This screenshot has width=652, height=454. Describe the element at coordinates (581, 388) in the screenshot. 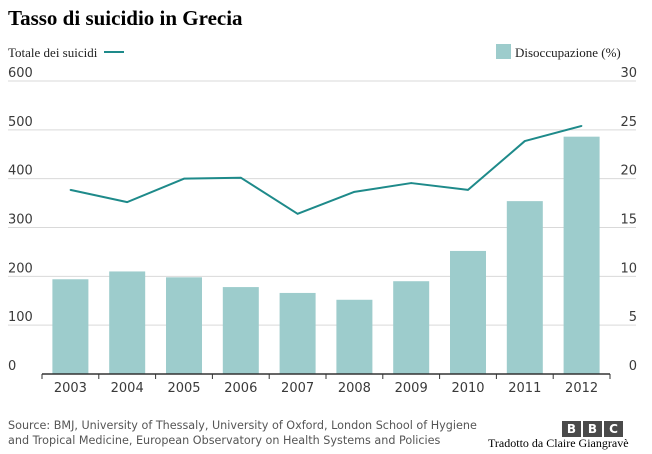

I see `x-tick-label-2012: 2012` at that location.